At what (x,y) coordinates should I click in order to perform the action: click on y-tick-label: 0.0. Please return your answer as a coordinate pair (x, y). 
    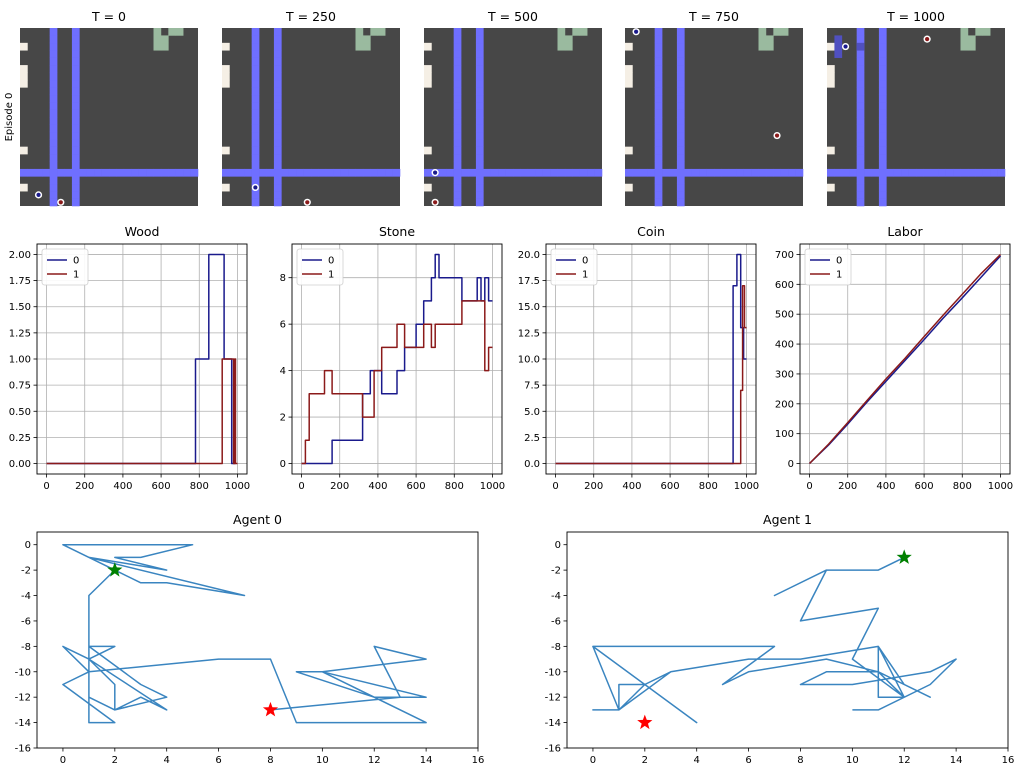
    Looking at the image, I should click on (532, 464).